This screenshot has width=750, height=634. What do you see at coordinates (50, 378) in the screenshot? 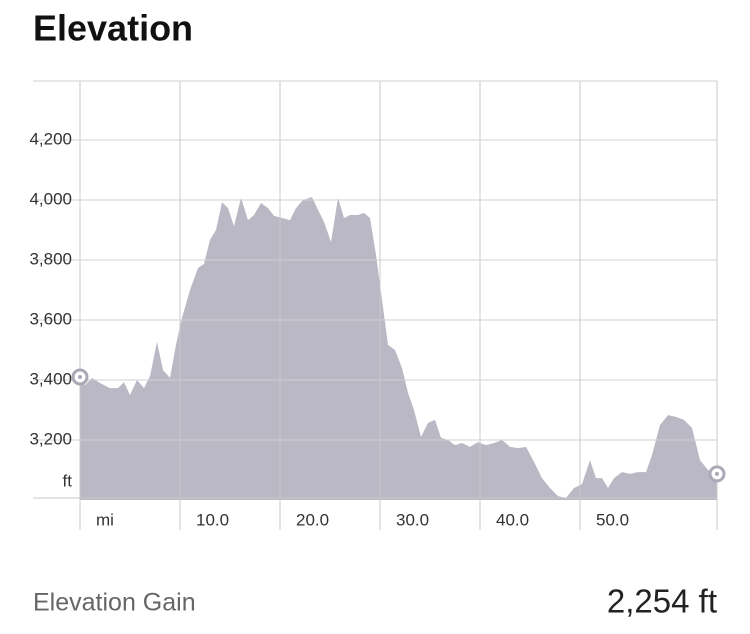
I see `y-tick-label: 3,400` at bounding box center [50, 378].